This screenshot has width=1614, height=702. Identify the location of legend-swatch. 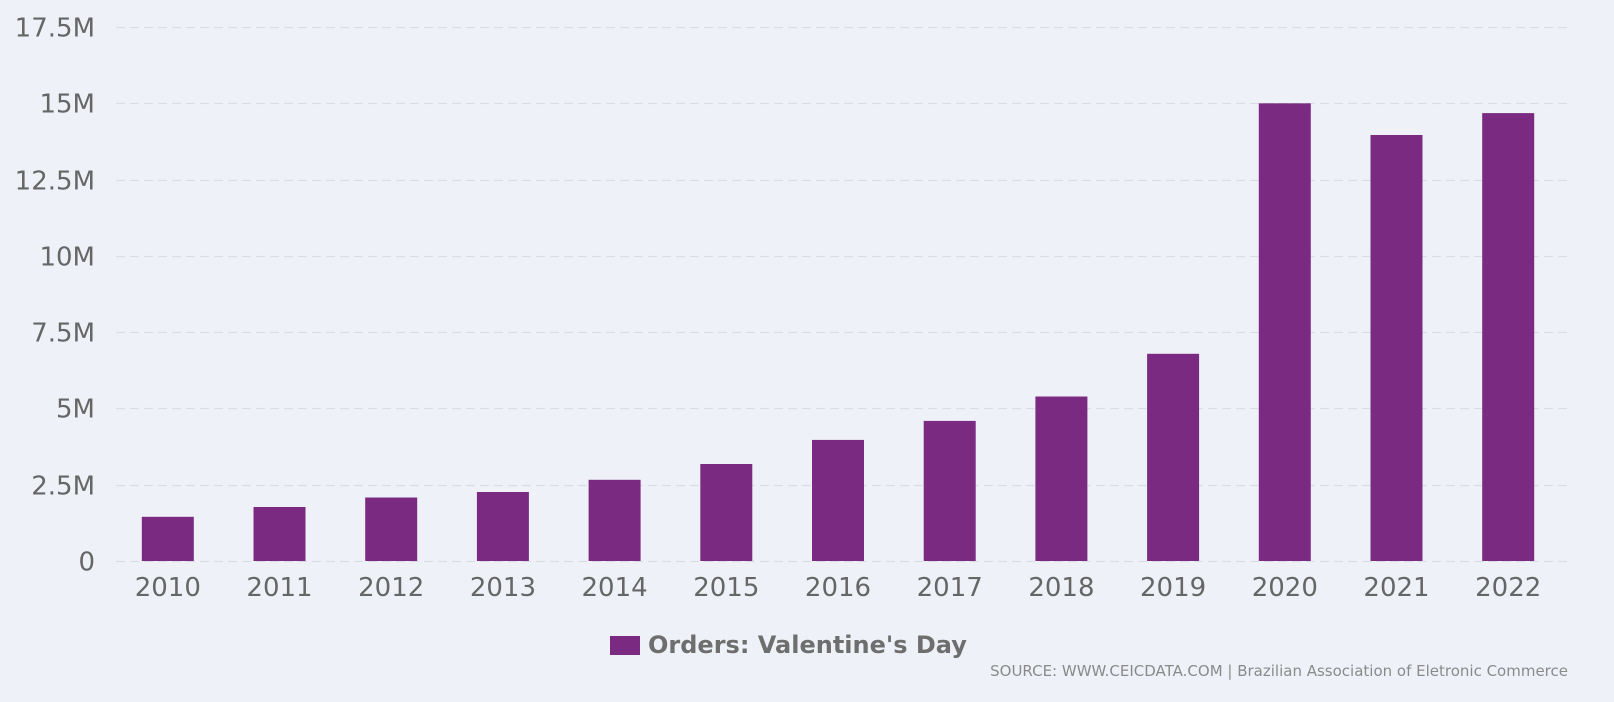
(625, 645).